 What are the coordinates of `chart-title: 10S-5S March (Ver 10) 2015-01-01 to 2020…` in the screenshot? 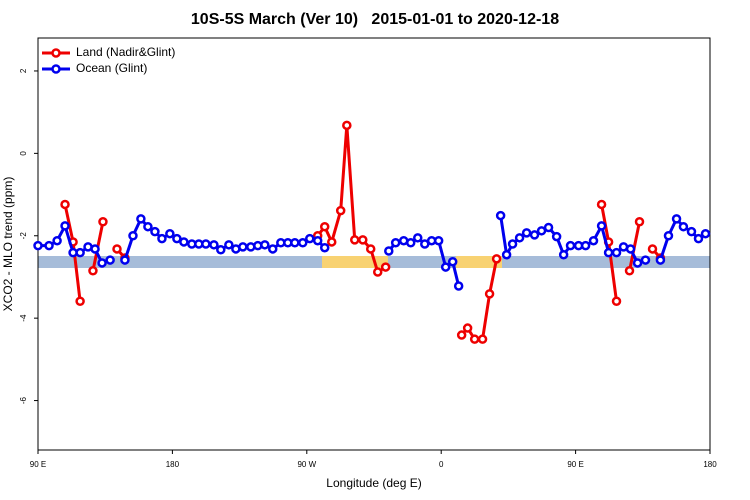 It's located at (375, 19).